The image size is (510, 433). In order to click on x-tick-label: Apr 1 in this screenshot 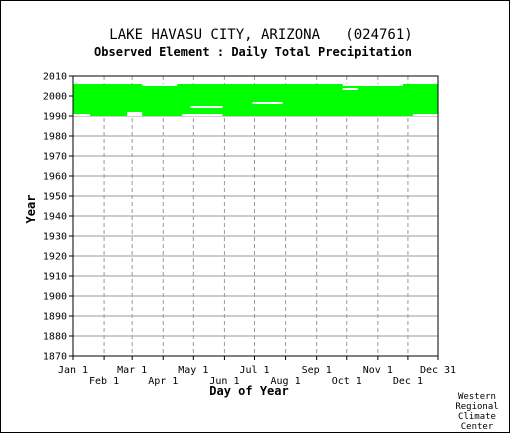, I will do `click(163, 381)`.